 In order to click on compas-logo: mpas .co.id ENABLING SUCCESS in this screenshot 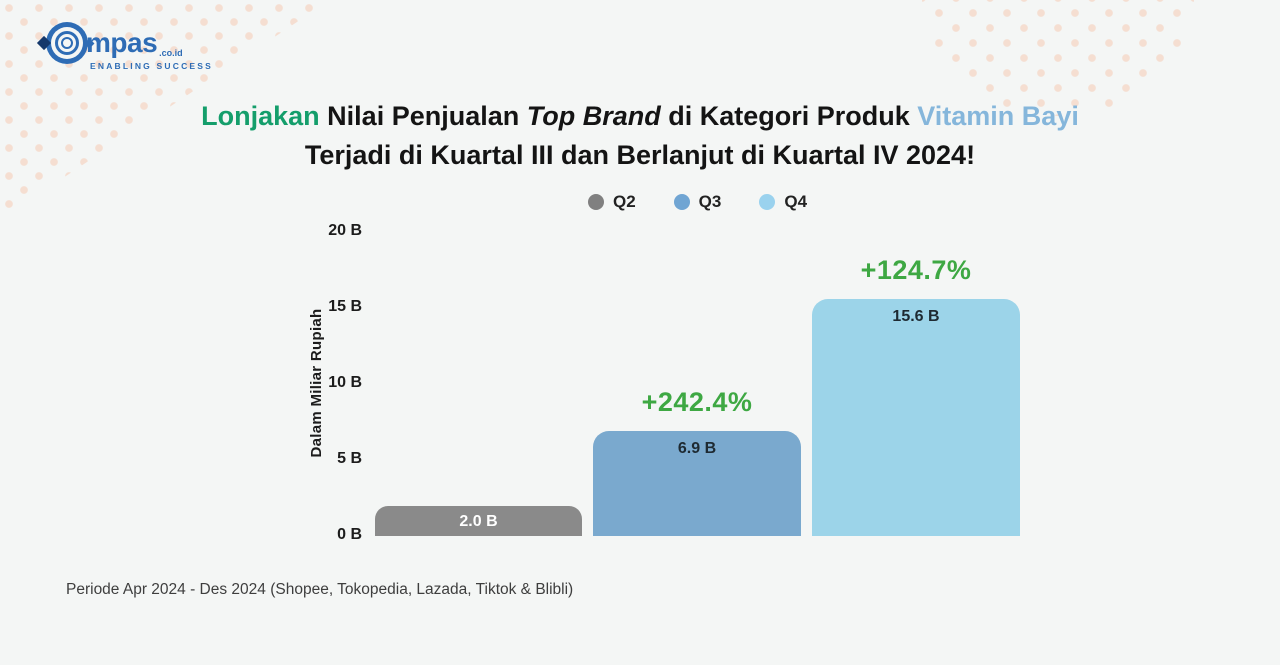, I will do `click(125, 46)`.